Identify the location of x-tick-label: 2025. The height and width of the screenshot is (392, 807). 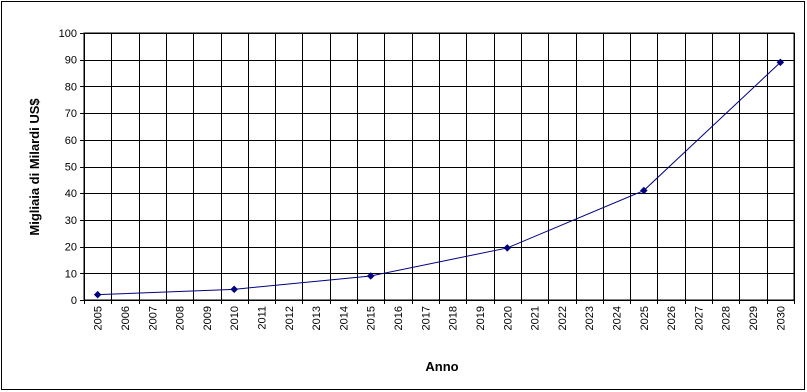
(645, 318).